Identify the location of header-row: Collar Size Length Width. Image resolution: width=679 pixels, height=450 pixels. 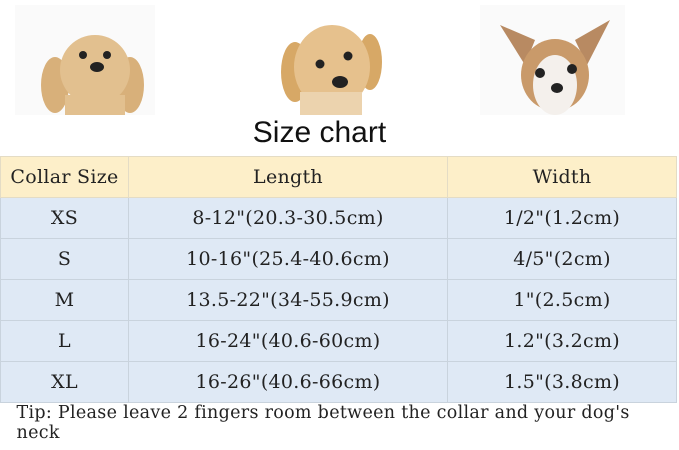
(338, 177).